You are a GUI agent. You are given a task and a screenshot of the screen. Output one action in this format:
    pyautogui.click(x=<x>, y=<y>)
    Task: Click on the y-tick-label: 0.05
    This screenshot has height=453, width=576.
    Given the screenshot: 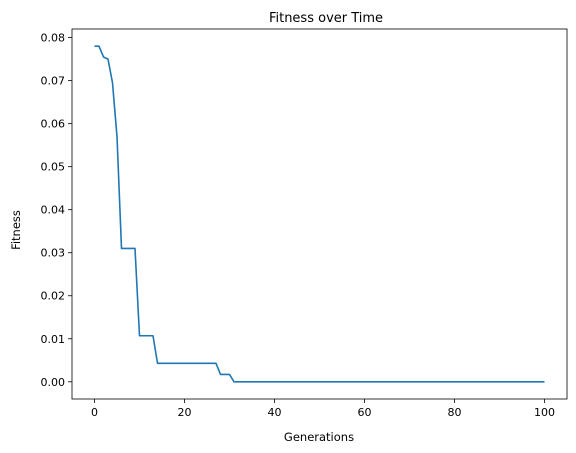 What is the action you would take?
    pyautogui.click(x=53, y=167)
    